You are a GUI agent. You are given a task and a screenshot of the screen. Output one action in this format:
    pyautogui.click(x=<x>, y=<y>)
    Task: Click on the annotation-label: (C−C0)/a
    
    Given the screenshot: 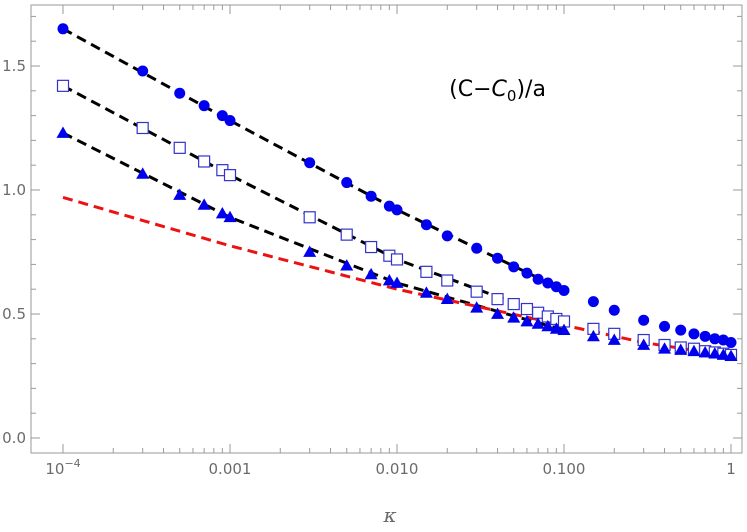 What is the action you would take?
    pyautogui.click(x=497, y=91)
    